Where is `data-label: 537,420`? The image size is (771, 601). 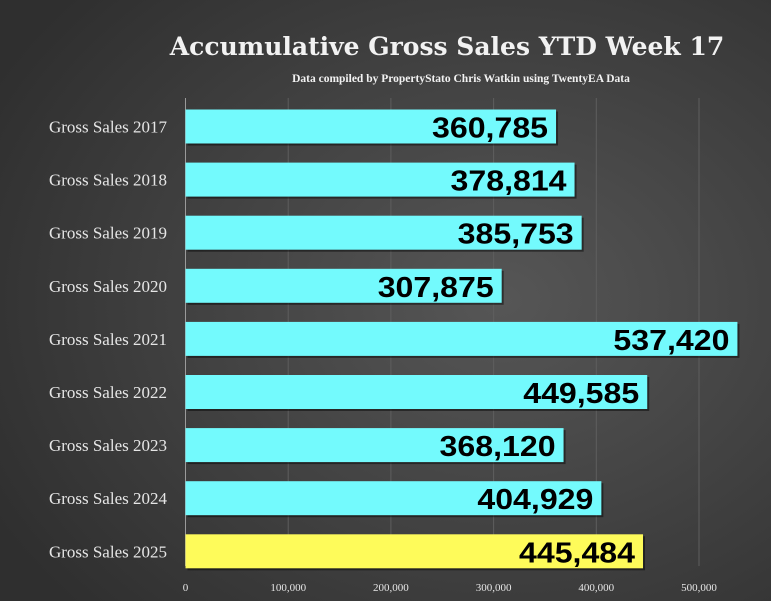
data-label: 537,420 is located at coordinates (671, 341).